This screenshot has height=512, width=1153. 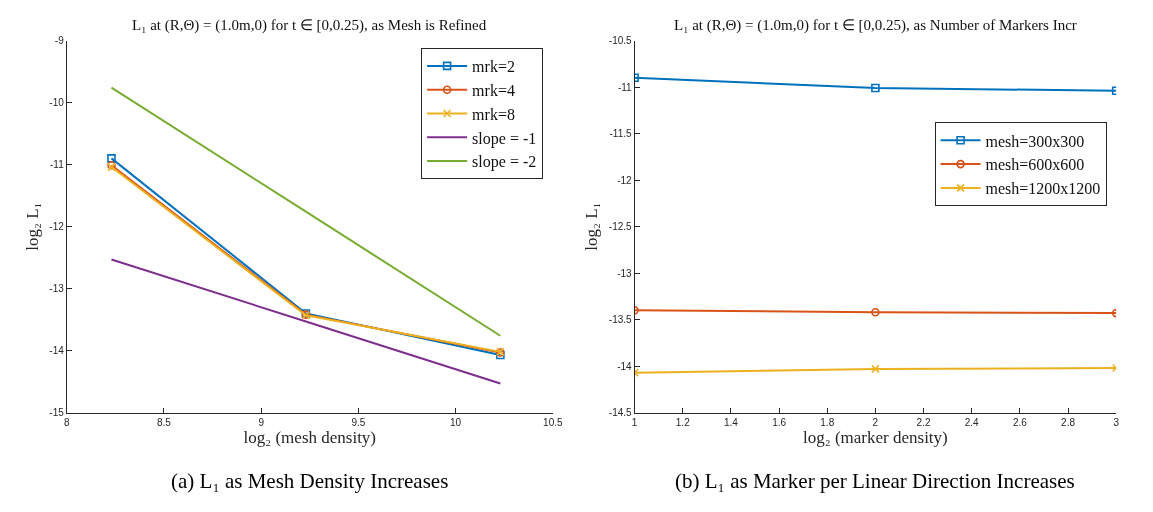 What do you see at coordinates (504, 162) in the screenshot?
I see `legend-label: slope = -2` at bounding box center [504, 162].